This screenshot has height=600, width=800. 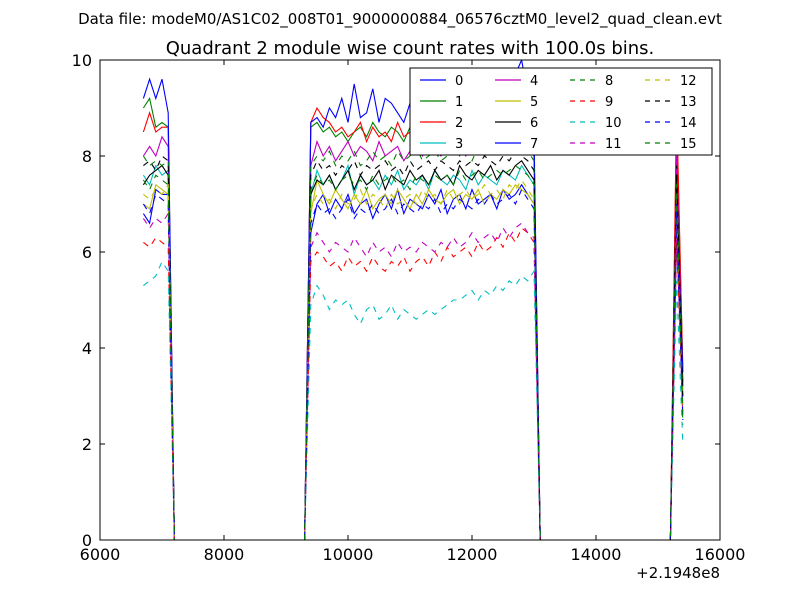 I want to click on legend-entry-11: 11, so click(x=596, y=144).